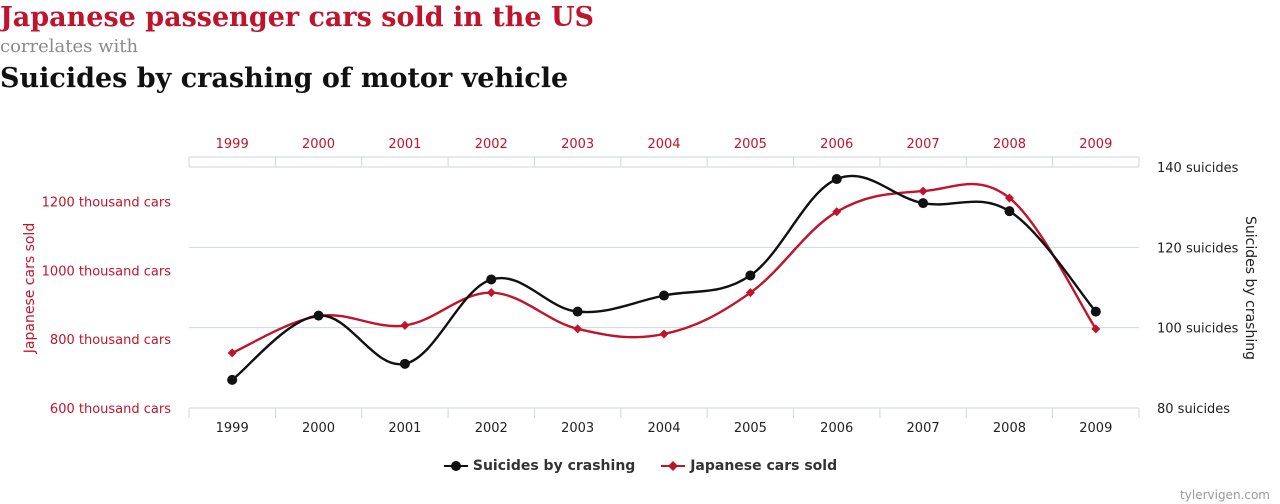  I want to click on y-right-tick-label-80: 80 suicides, so click(1193, 409).